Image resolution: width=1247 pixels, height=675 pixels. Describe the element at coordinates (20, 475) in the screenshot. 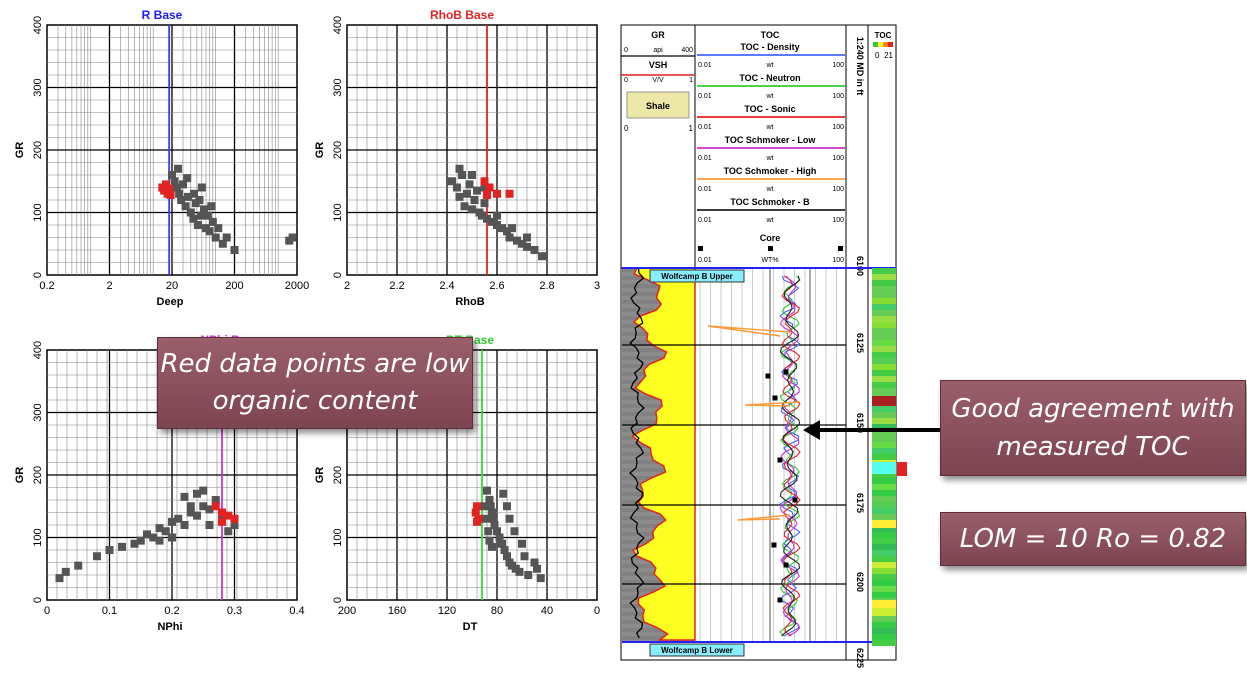

I see `y-axis-label: GR` at that location.